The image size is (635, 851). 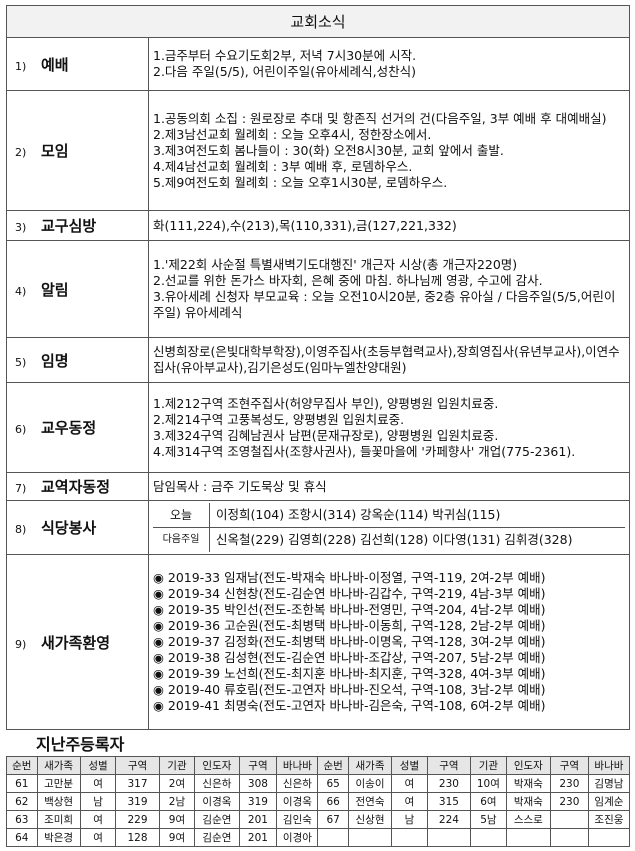 What do you see at coordinates (297, 819) in the screenshot?
I see `registrant-cell: 김인숙` at bounding box center [297, 819].